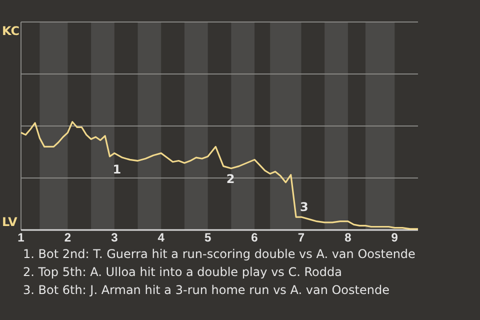 This screenshot has height=320, width=480. I want to click on x-tick-label: 5, so click(208, 237).